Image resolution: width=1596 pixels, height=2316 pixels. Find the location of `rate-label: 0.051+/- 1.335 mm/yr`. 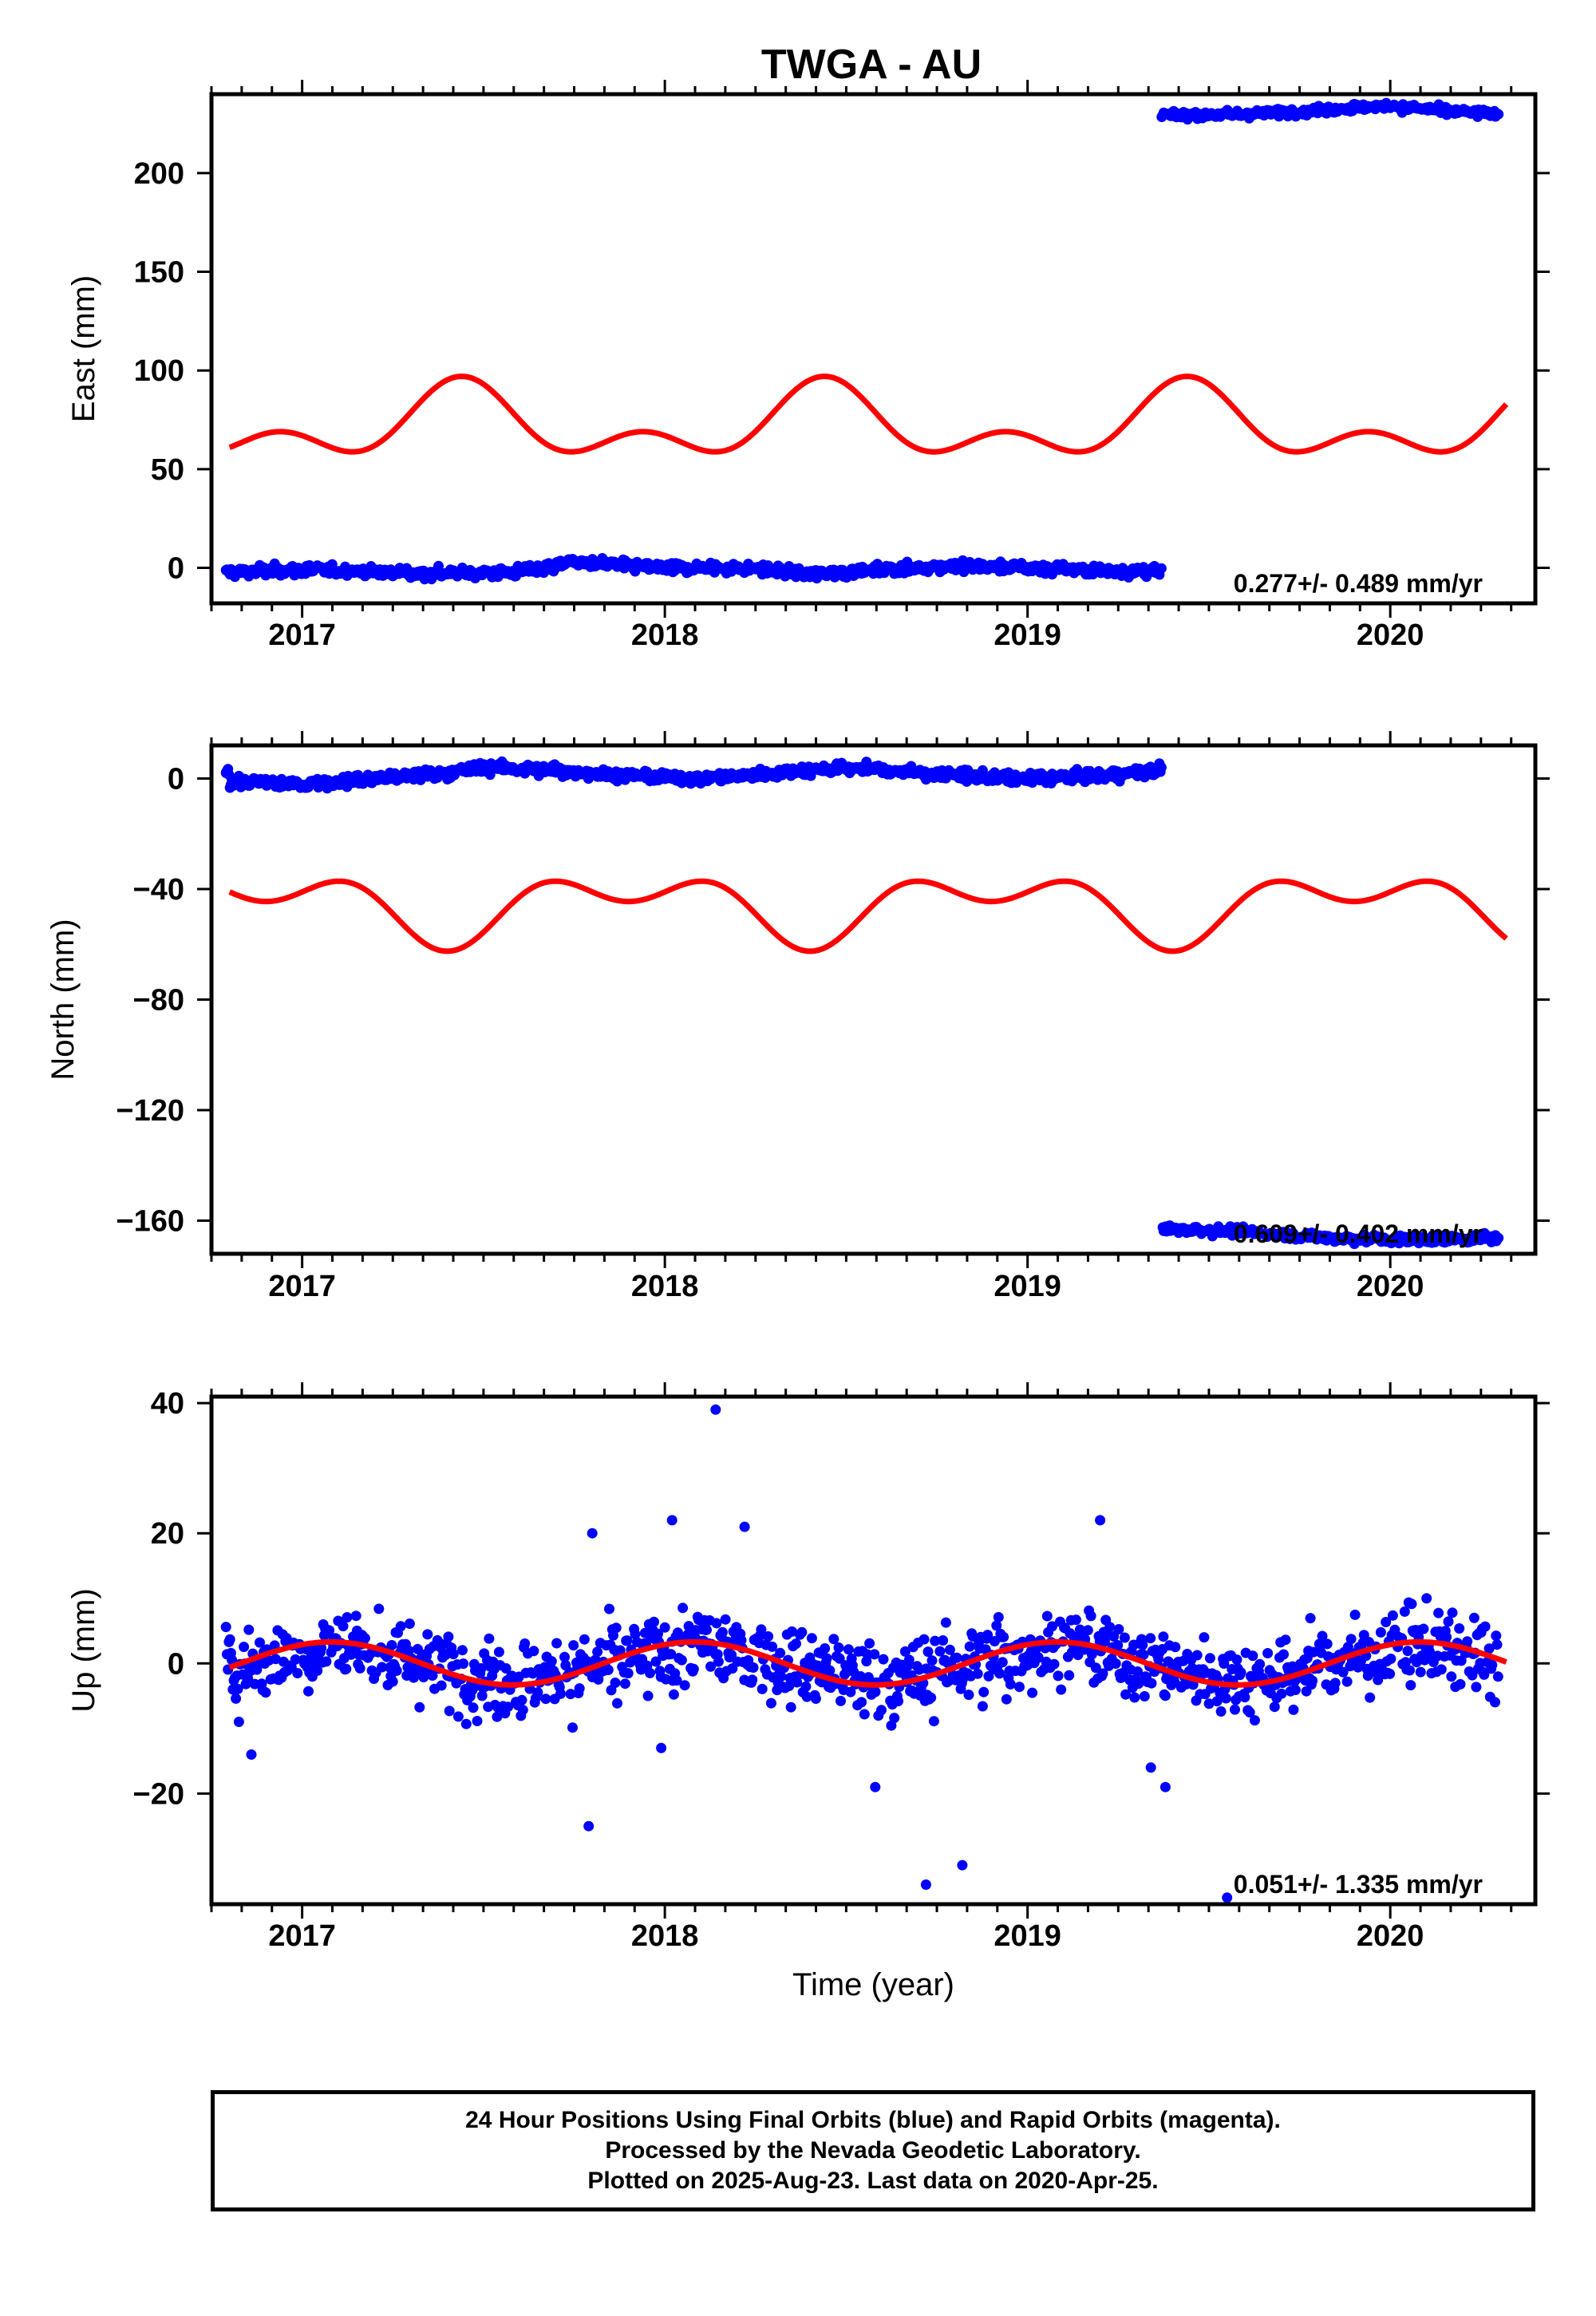

rate-label: 0.051+/- 1.335 mm/yr is located at coordinates (1358, 1884).